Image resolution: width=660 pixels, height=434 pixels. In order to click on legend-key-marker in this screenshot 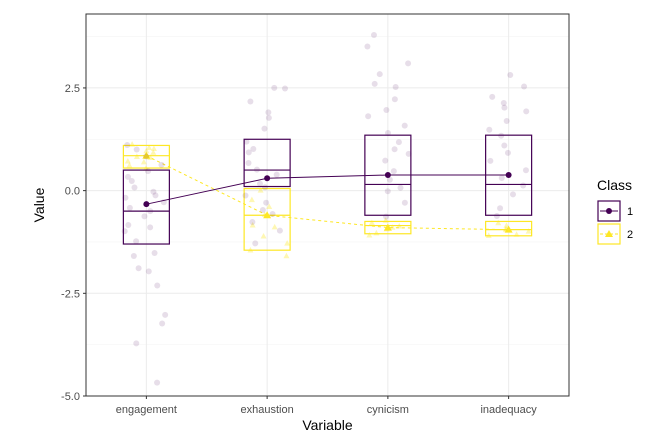, I will do `click(609, 233)`.